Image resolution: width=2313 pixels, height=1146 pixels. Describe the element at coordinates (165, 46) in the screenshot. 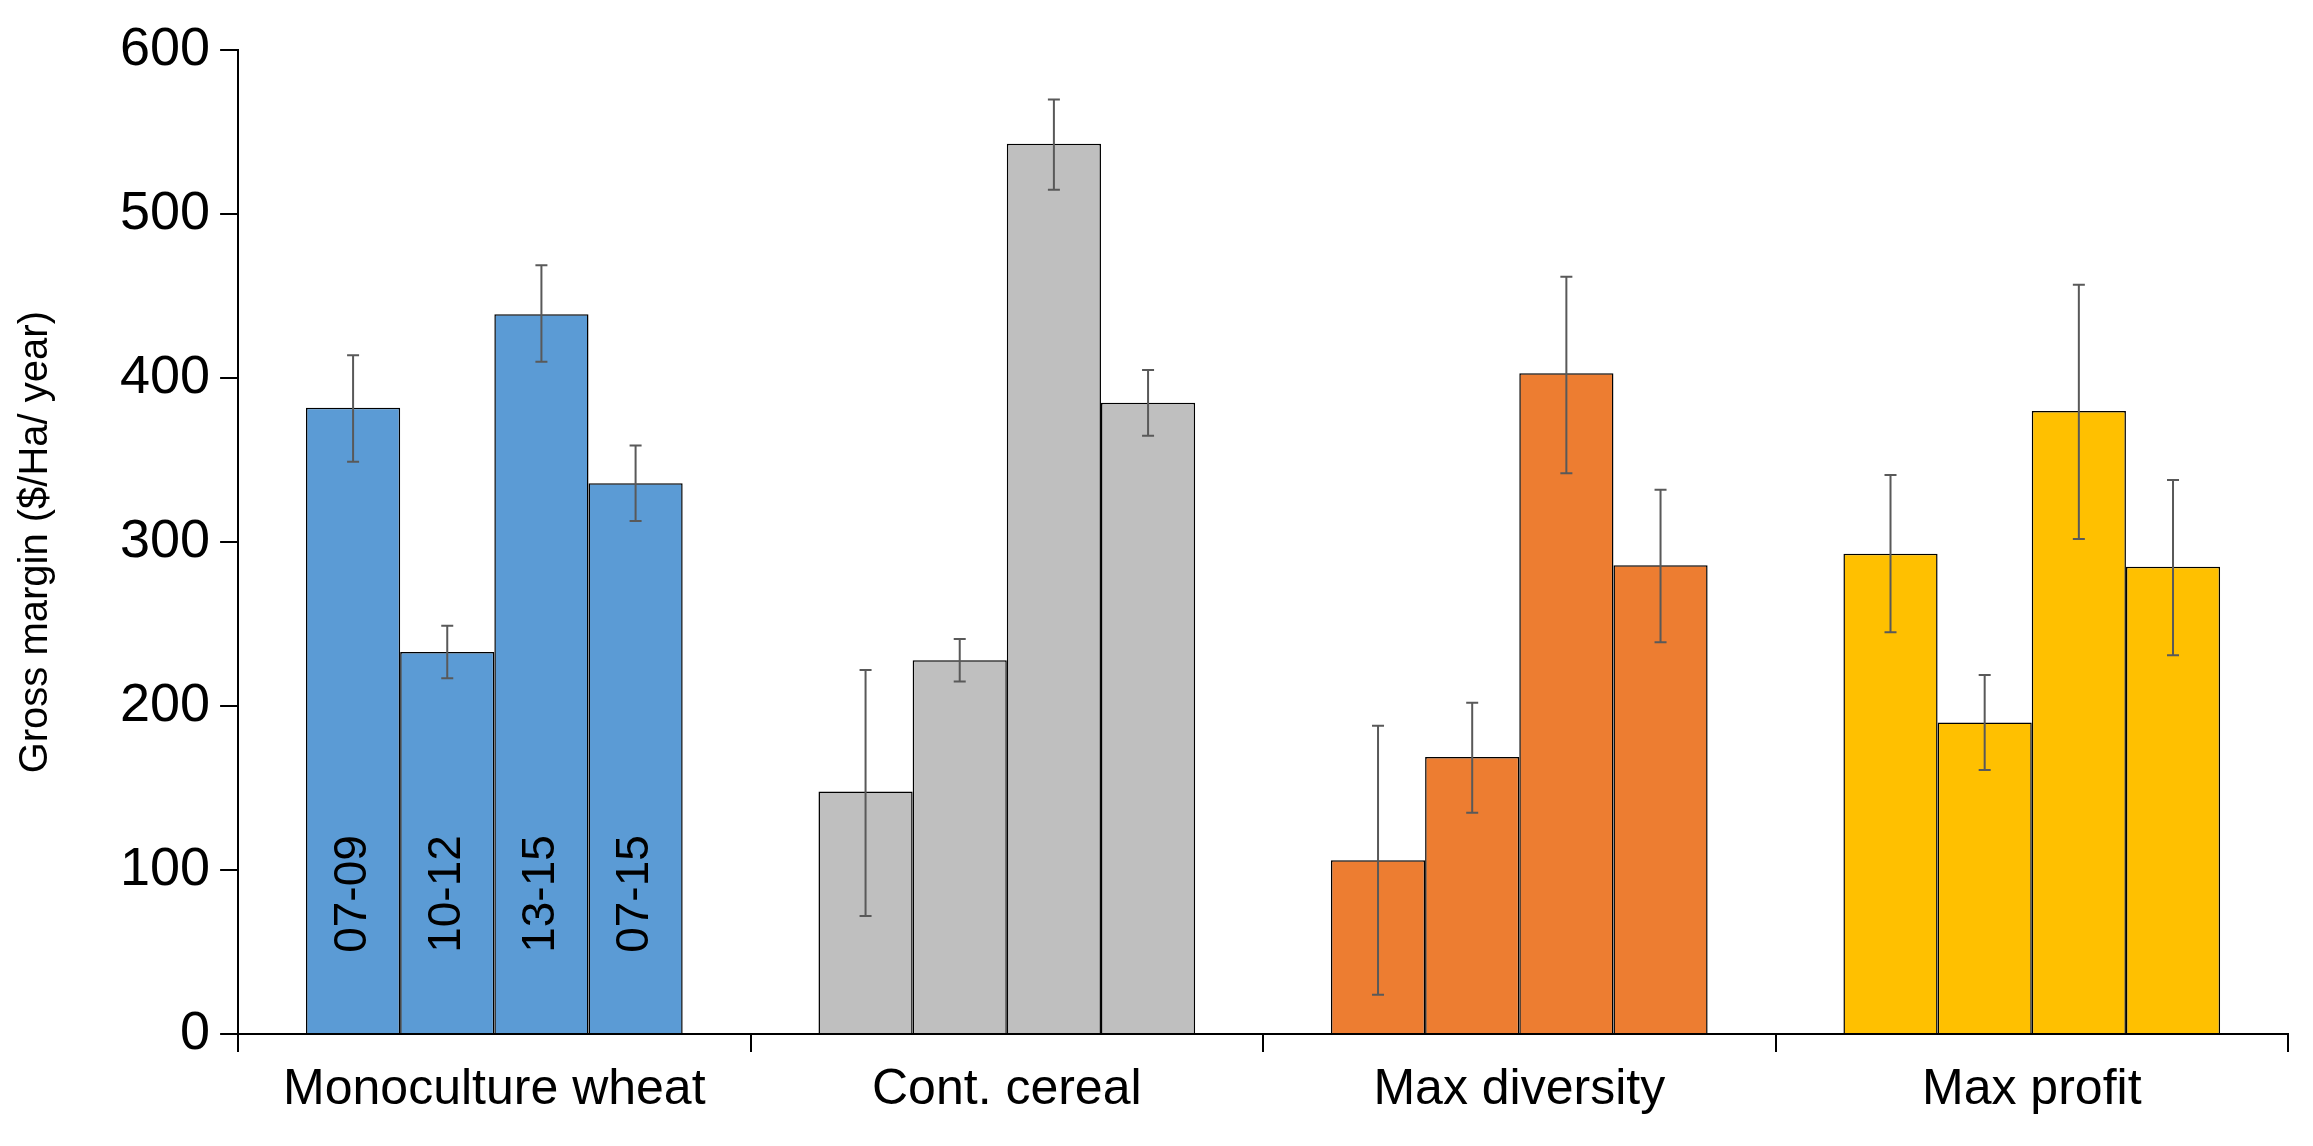

I see `y-tick-label: 600` at that location.